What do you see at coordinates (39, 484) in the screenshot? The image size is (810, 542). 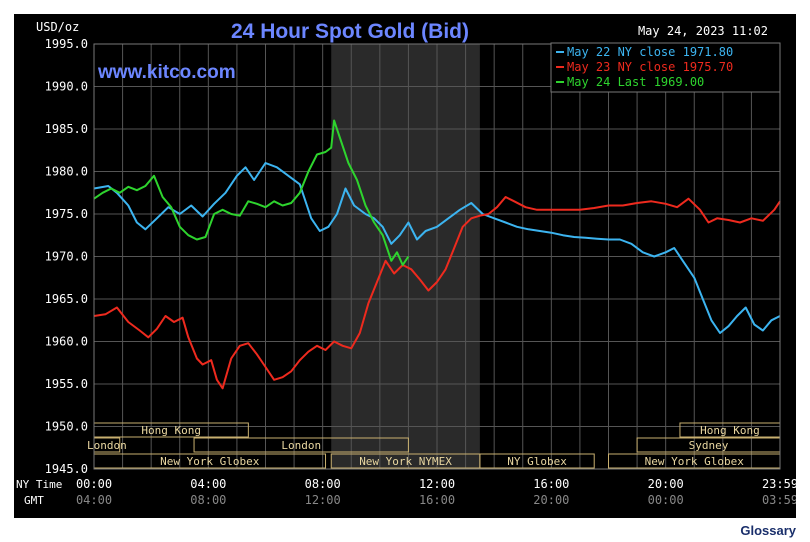 I see `ny-time-label: NY Time` at bounding box center [39, 484].